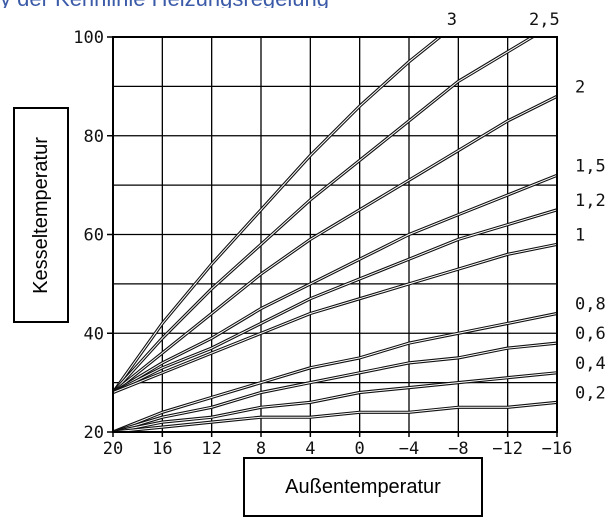 The width and height of the screenshot is (610, 522). What do you see at coordinates (360, 449) in the screenshot?
I see `x-tick-label: 0` at bounding box center [360, 449].